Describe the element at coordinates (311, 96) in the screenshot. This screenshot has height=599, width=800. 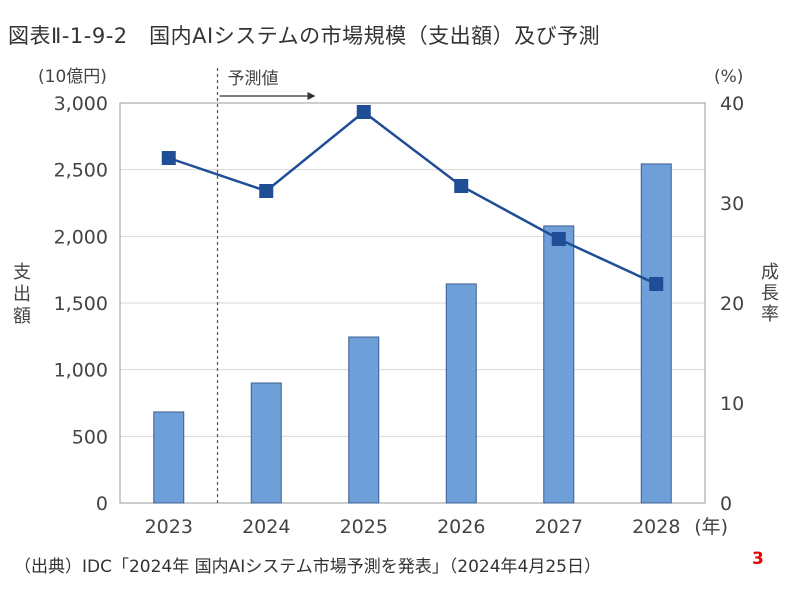
I see `forecast-arrow-head` at that location.